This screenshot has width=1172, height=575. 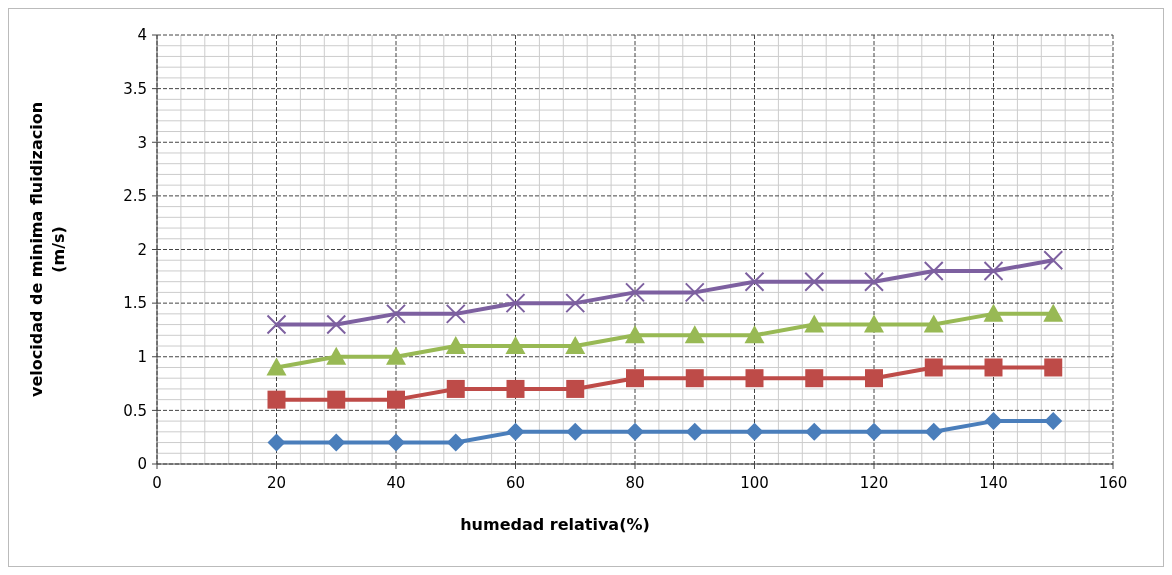 What do you see at coordinates (754, 483) in the screenshot?
I see `x-tick-label: 100` at bounding box center [754, 483].